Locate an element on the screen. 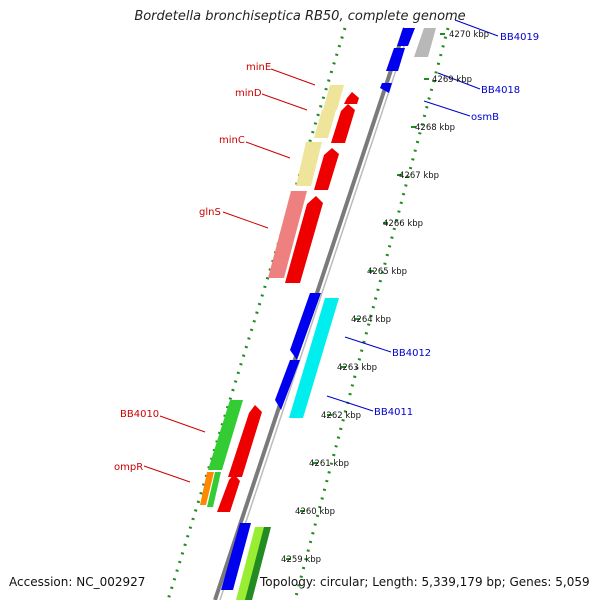 Image resolution: width=600 pixels, height=600 pixels. cds-osmb is located at coordinates (386, 88).